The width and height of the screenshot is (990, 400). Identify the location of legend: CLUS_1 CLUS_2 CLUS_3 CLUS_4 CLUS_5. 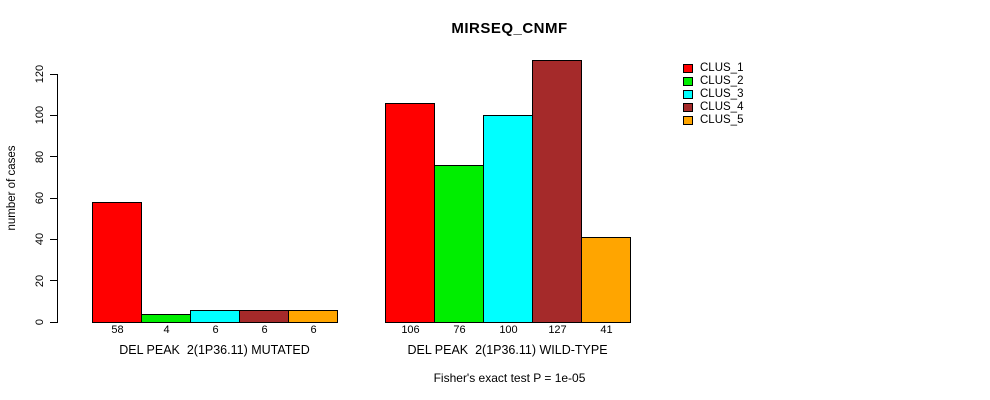
(713, 94).